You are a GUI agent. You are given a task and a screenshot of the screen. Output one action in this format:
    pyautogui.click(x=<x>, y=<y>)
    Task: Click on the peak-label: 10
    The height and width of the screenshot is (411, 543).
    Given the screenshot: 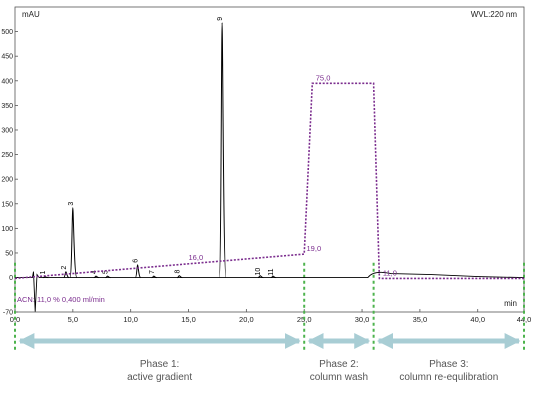 What is the action you would take?
    pyautogui.click(x=258, y=272)
    